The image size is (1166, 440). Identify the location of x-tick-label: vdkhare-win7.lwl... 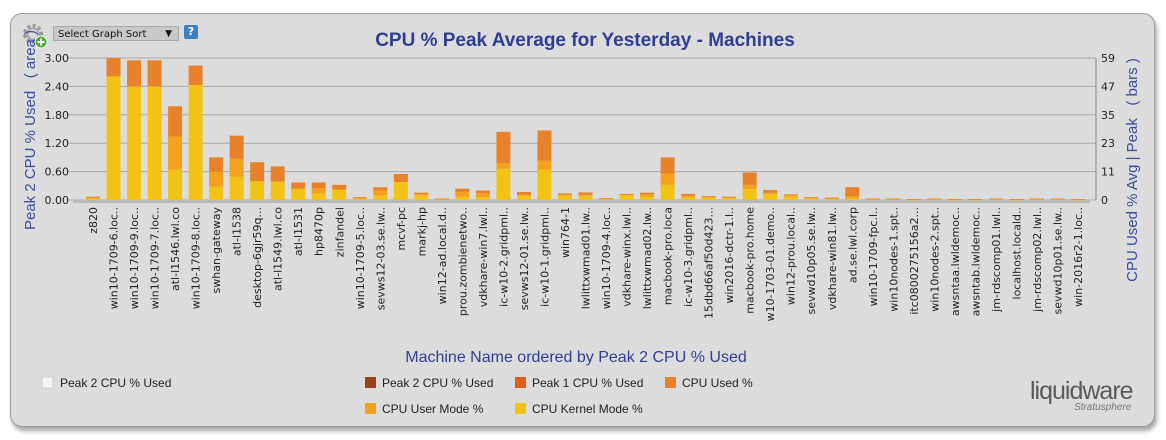
(483, 257).